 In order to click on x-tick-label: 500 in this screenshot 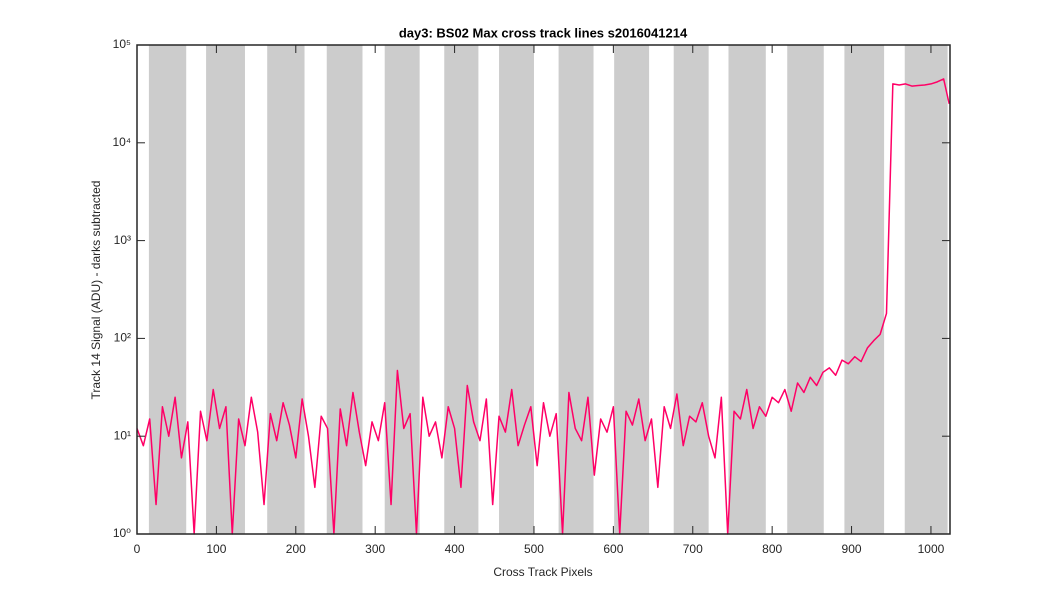, I will do `click(534, 549)`.